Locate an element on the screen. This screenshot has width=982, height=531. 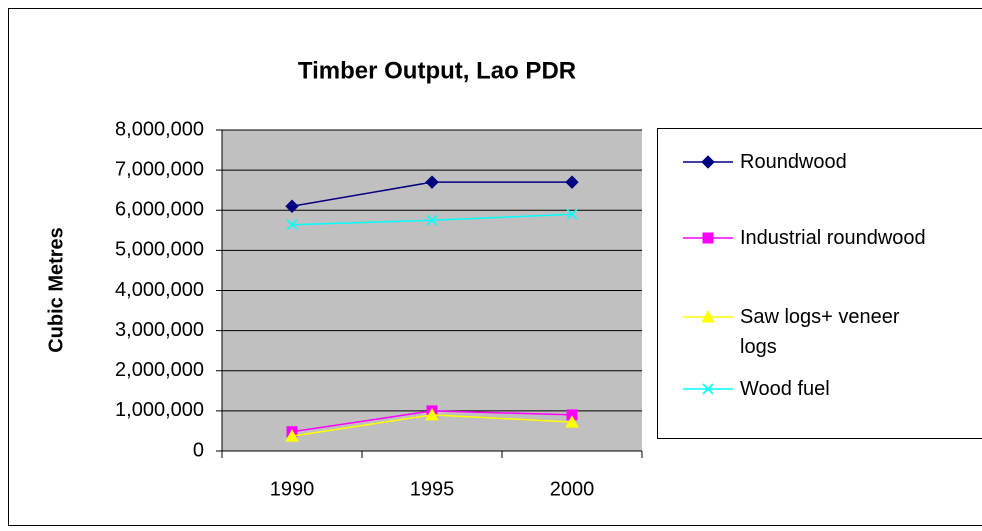
legend-label: Roundwood is located at coordinates (793, 162).